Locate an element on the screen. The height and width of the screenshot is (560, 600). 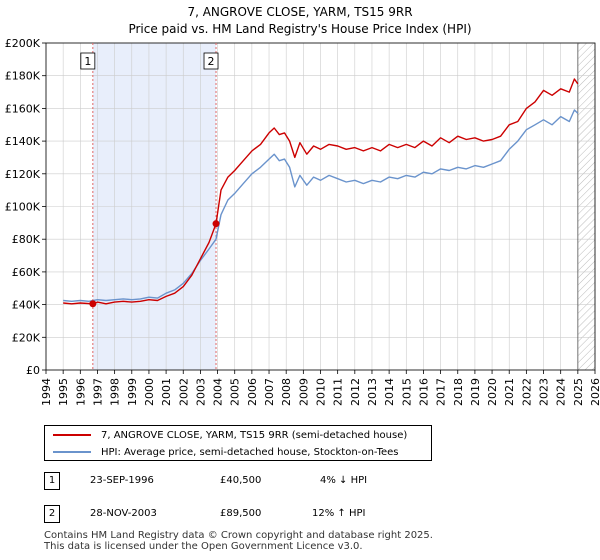
annotation-label: 2 is located at coordinates (211, 61).